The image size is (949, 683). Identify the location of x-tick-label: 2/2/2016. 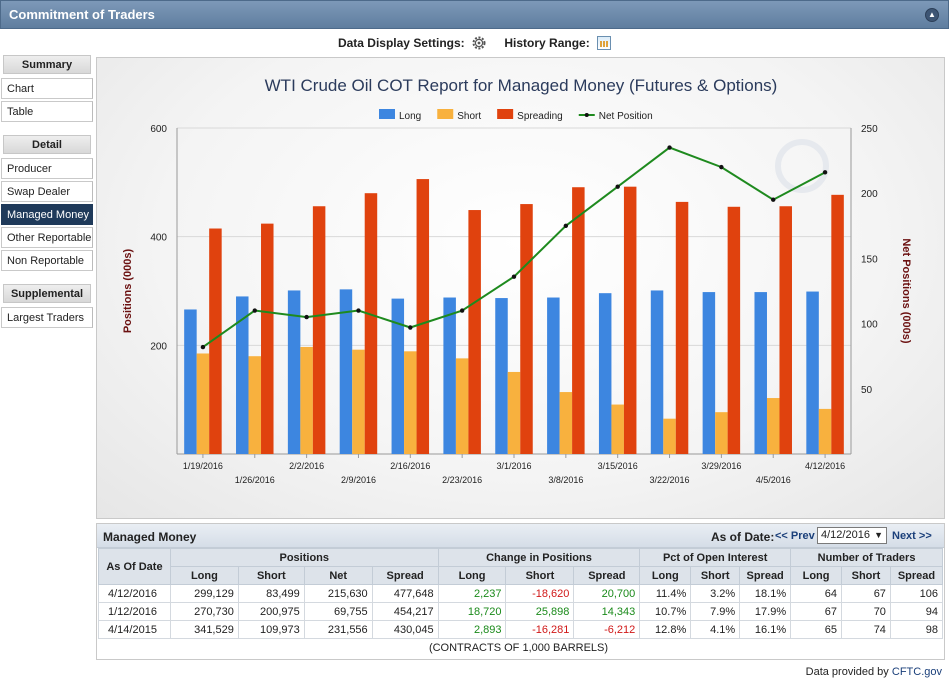
(306, 466).